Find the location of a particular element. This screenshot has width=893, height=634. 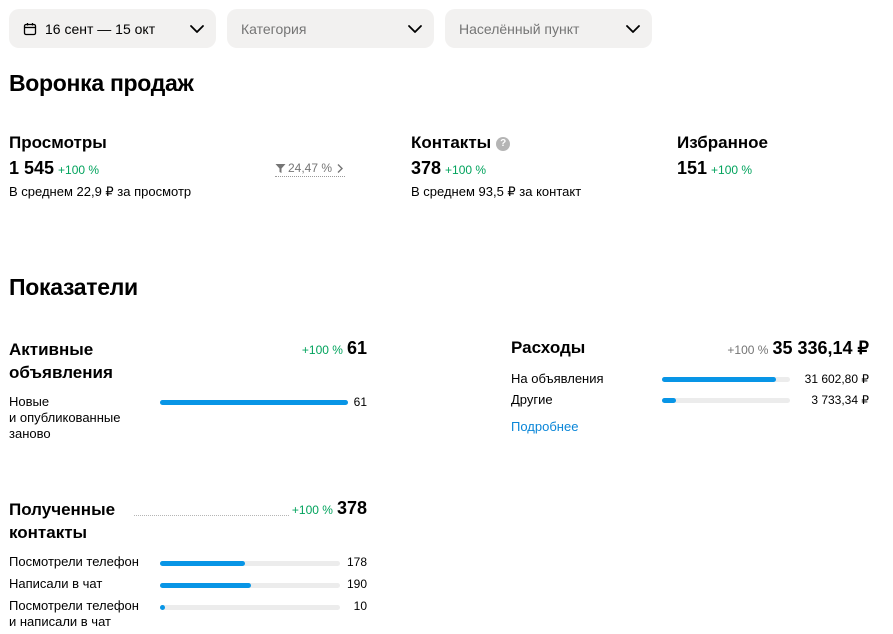

contacts-value-row: 378 +100 % is located at coordinates (448, 168).